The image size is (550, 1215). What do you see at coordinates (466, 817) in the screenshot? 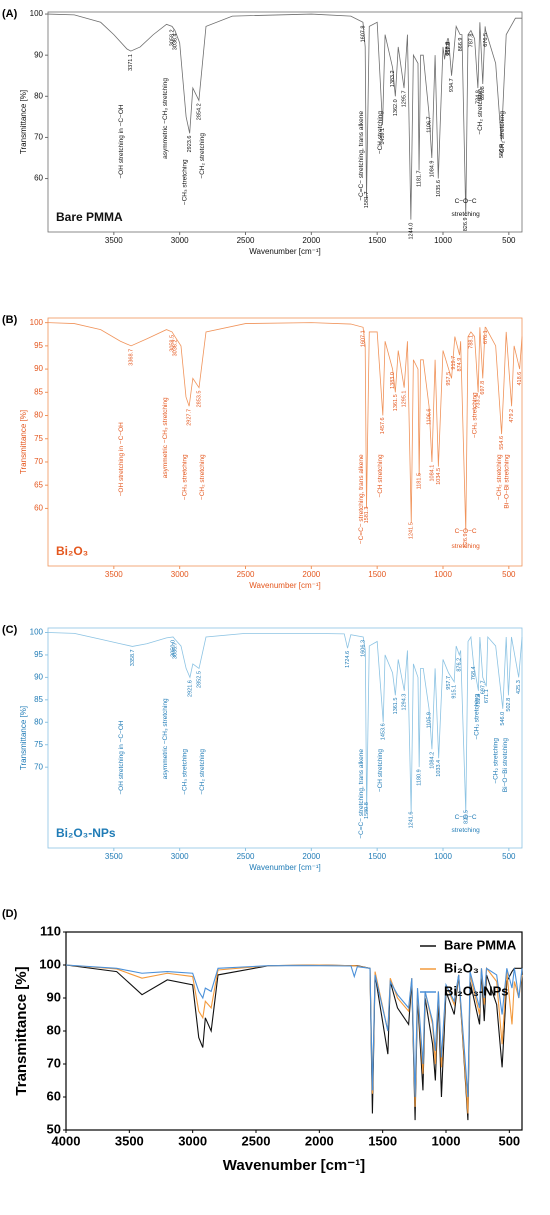
I see `peak-label: 826.5` at bounding box center [466, 817].